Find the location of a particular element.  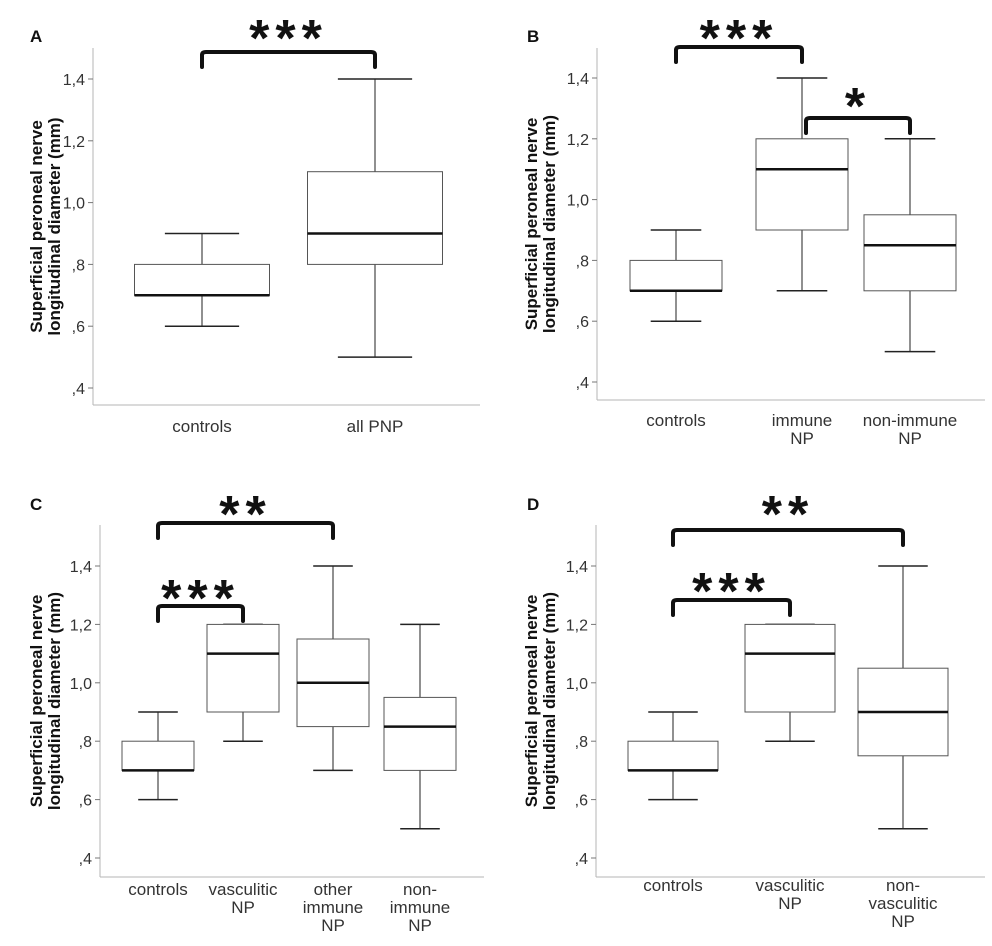

significance-stars: * is located at coordinates (858, 107).